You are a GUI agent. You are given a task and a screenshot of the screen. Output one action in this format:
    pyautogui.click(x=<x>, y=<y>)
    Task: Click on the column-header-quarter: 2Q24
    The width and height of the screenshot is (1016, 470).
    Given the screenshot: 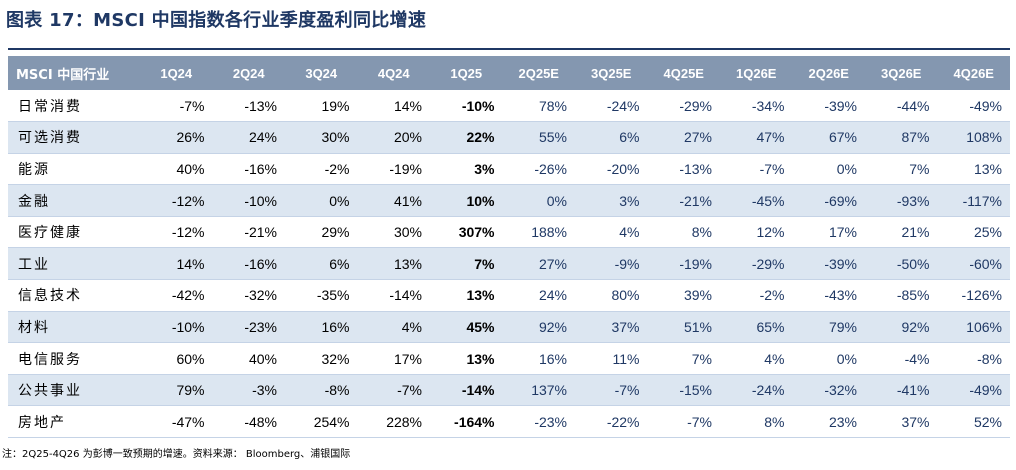 What is the action you would take?
    pyautogui.click(x=248, y=73)
    